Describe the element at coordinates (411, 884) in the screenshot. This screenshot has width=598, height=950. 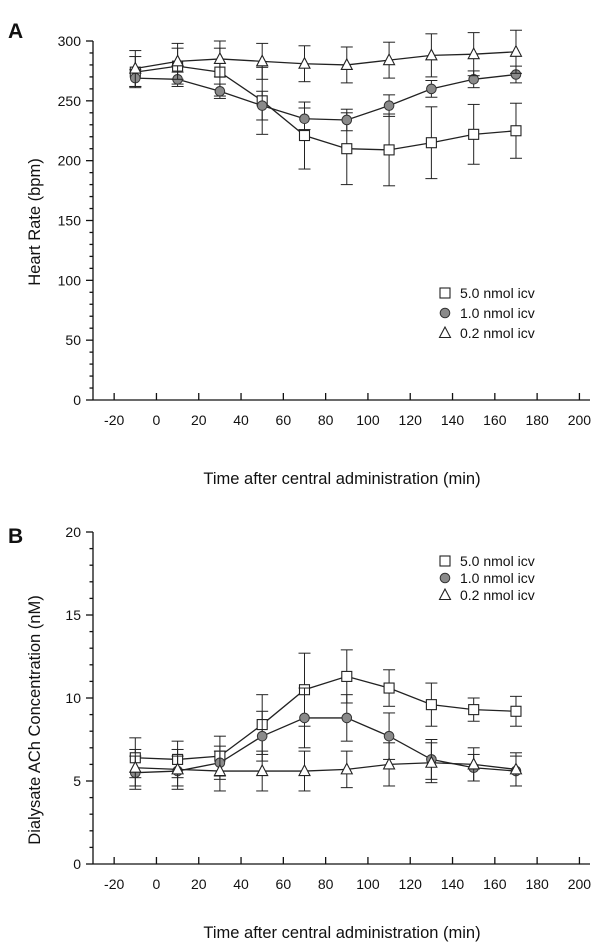
I see `panel-b-x-tick-label: 120` at that location.